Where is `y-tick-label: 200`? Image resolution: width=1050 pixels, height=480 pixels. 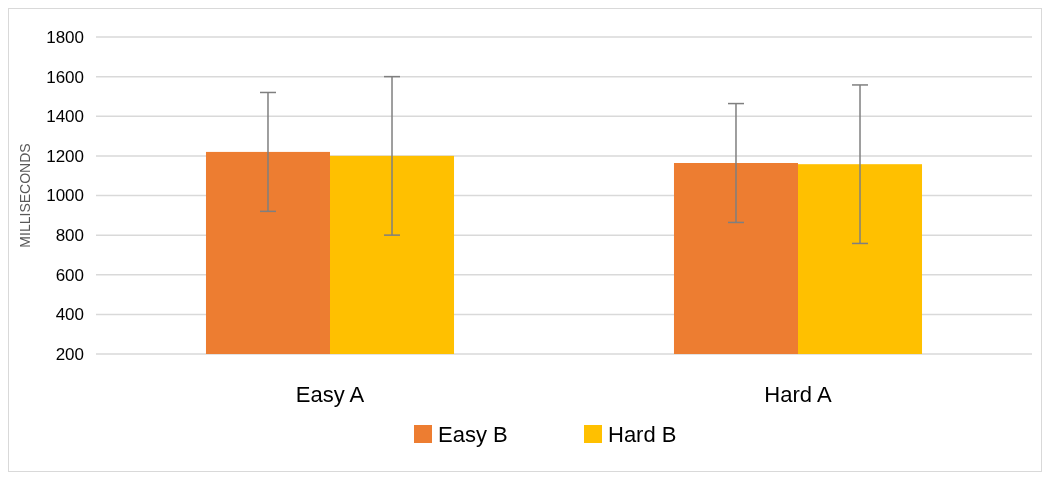 y-tick-label: 200 is located at coordinates (69, 354).